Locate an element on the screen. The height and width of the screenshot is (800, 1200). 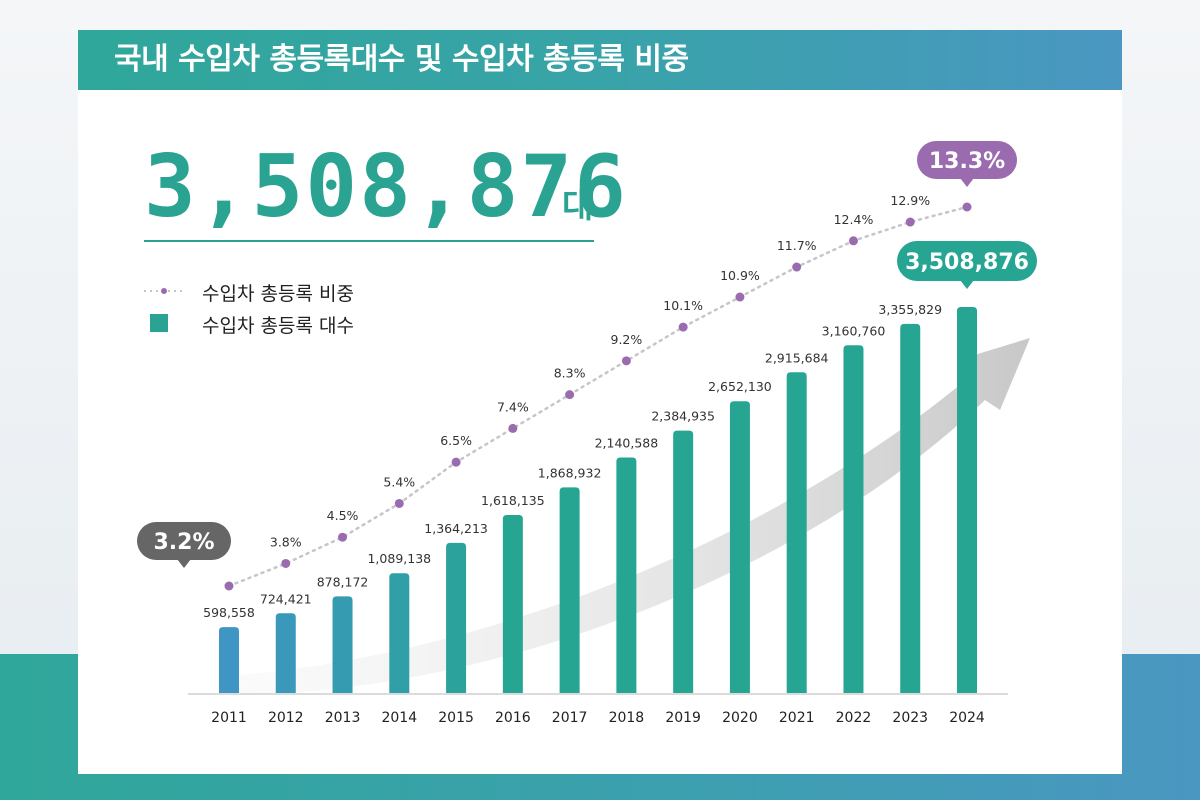
x-tick-label: 2012 is located at coordinates (286, 718).